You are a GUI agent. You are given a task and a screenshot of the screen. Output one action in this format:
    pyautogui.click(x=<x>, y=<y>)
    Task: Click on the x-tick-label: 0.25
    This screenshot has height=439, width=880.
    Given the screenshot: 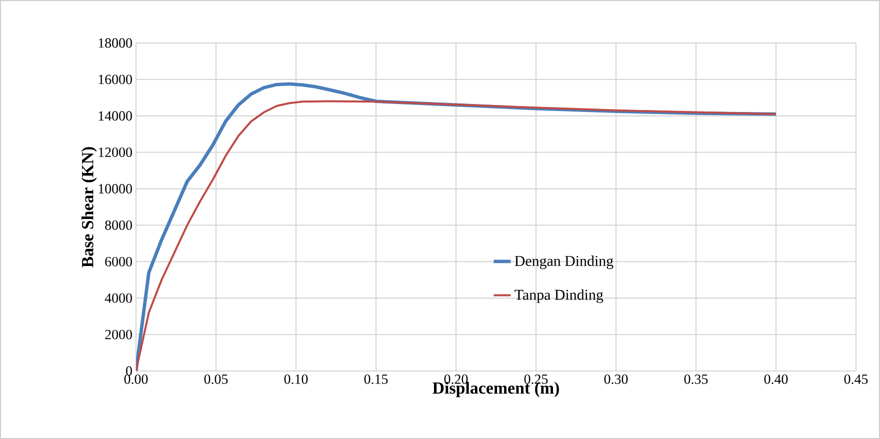 What is the action you would take?
    pyautogui.click(x=536, y=379)
    